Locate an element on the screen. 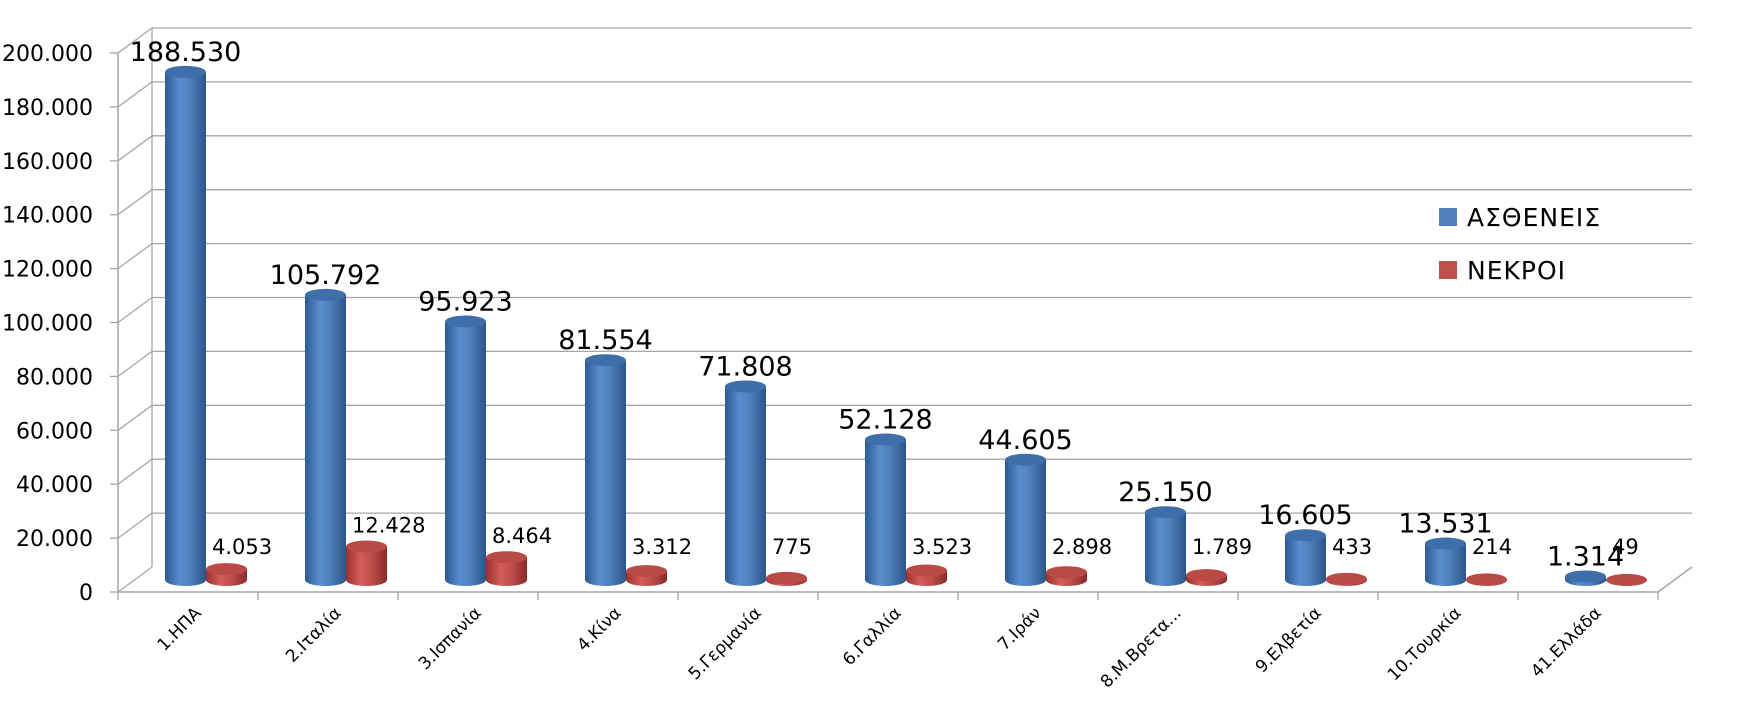 Image resolution: width=1738 pixels, height=710 pixels. value-label-nekroi: 4.053 is located at coordinates (242, 547).